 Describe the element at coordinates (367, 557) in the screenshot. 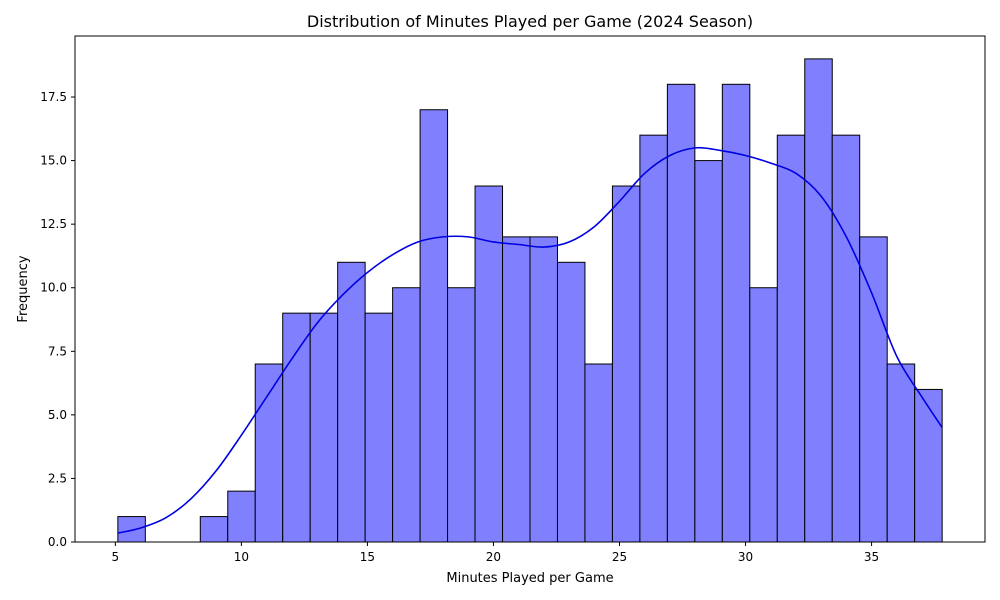

I see `x-tick-label: 15` at that location.